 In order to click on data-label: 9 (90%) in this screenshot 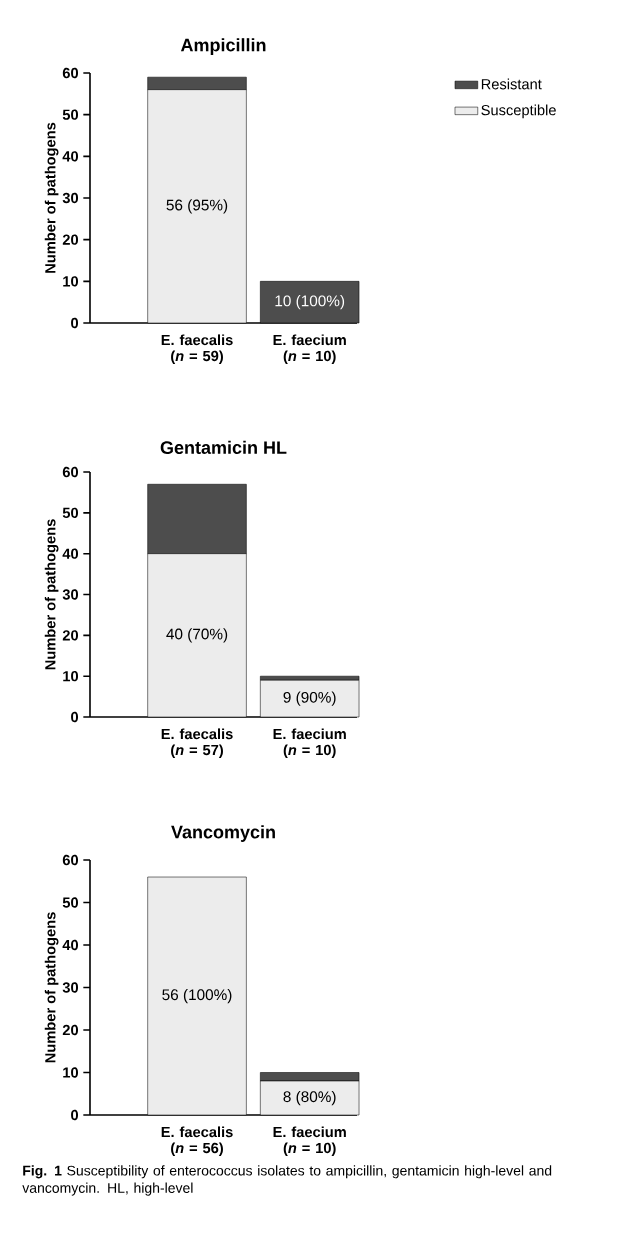, I will do `click(309, 698)`.